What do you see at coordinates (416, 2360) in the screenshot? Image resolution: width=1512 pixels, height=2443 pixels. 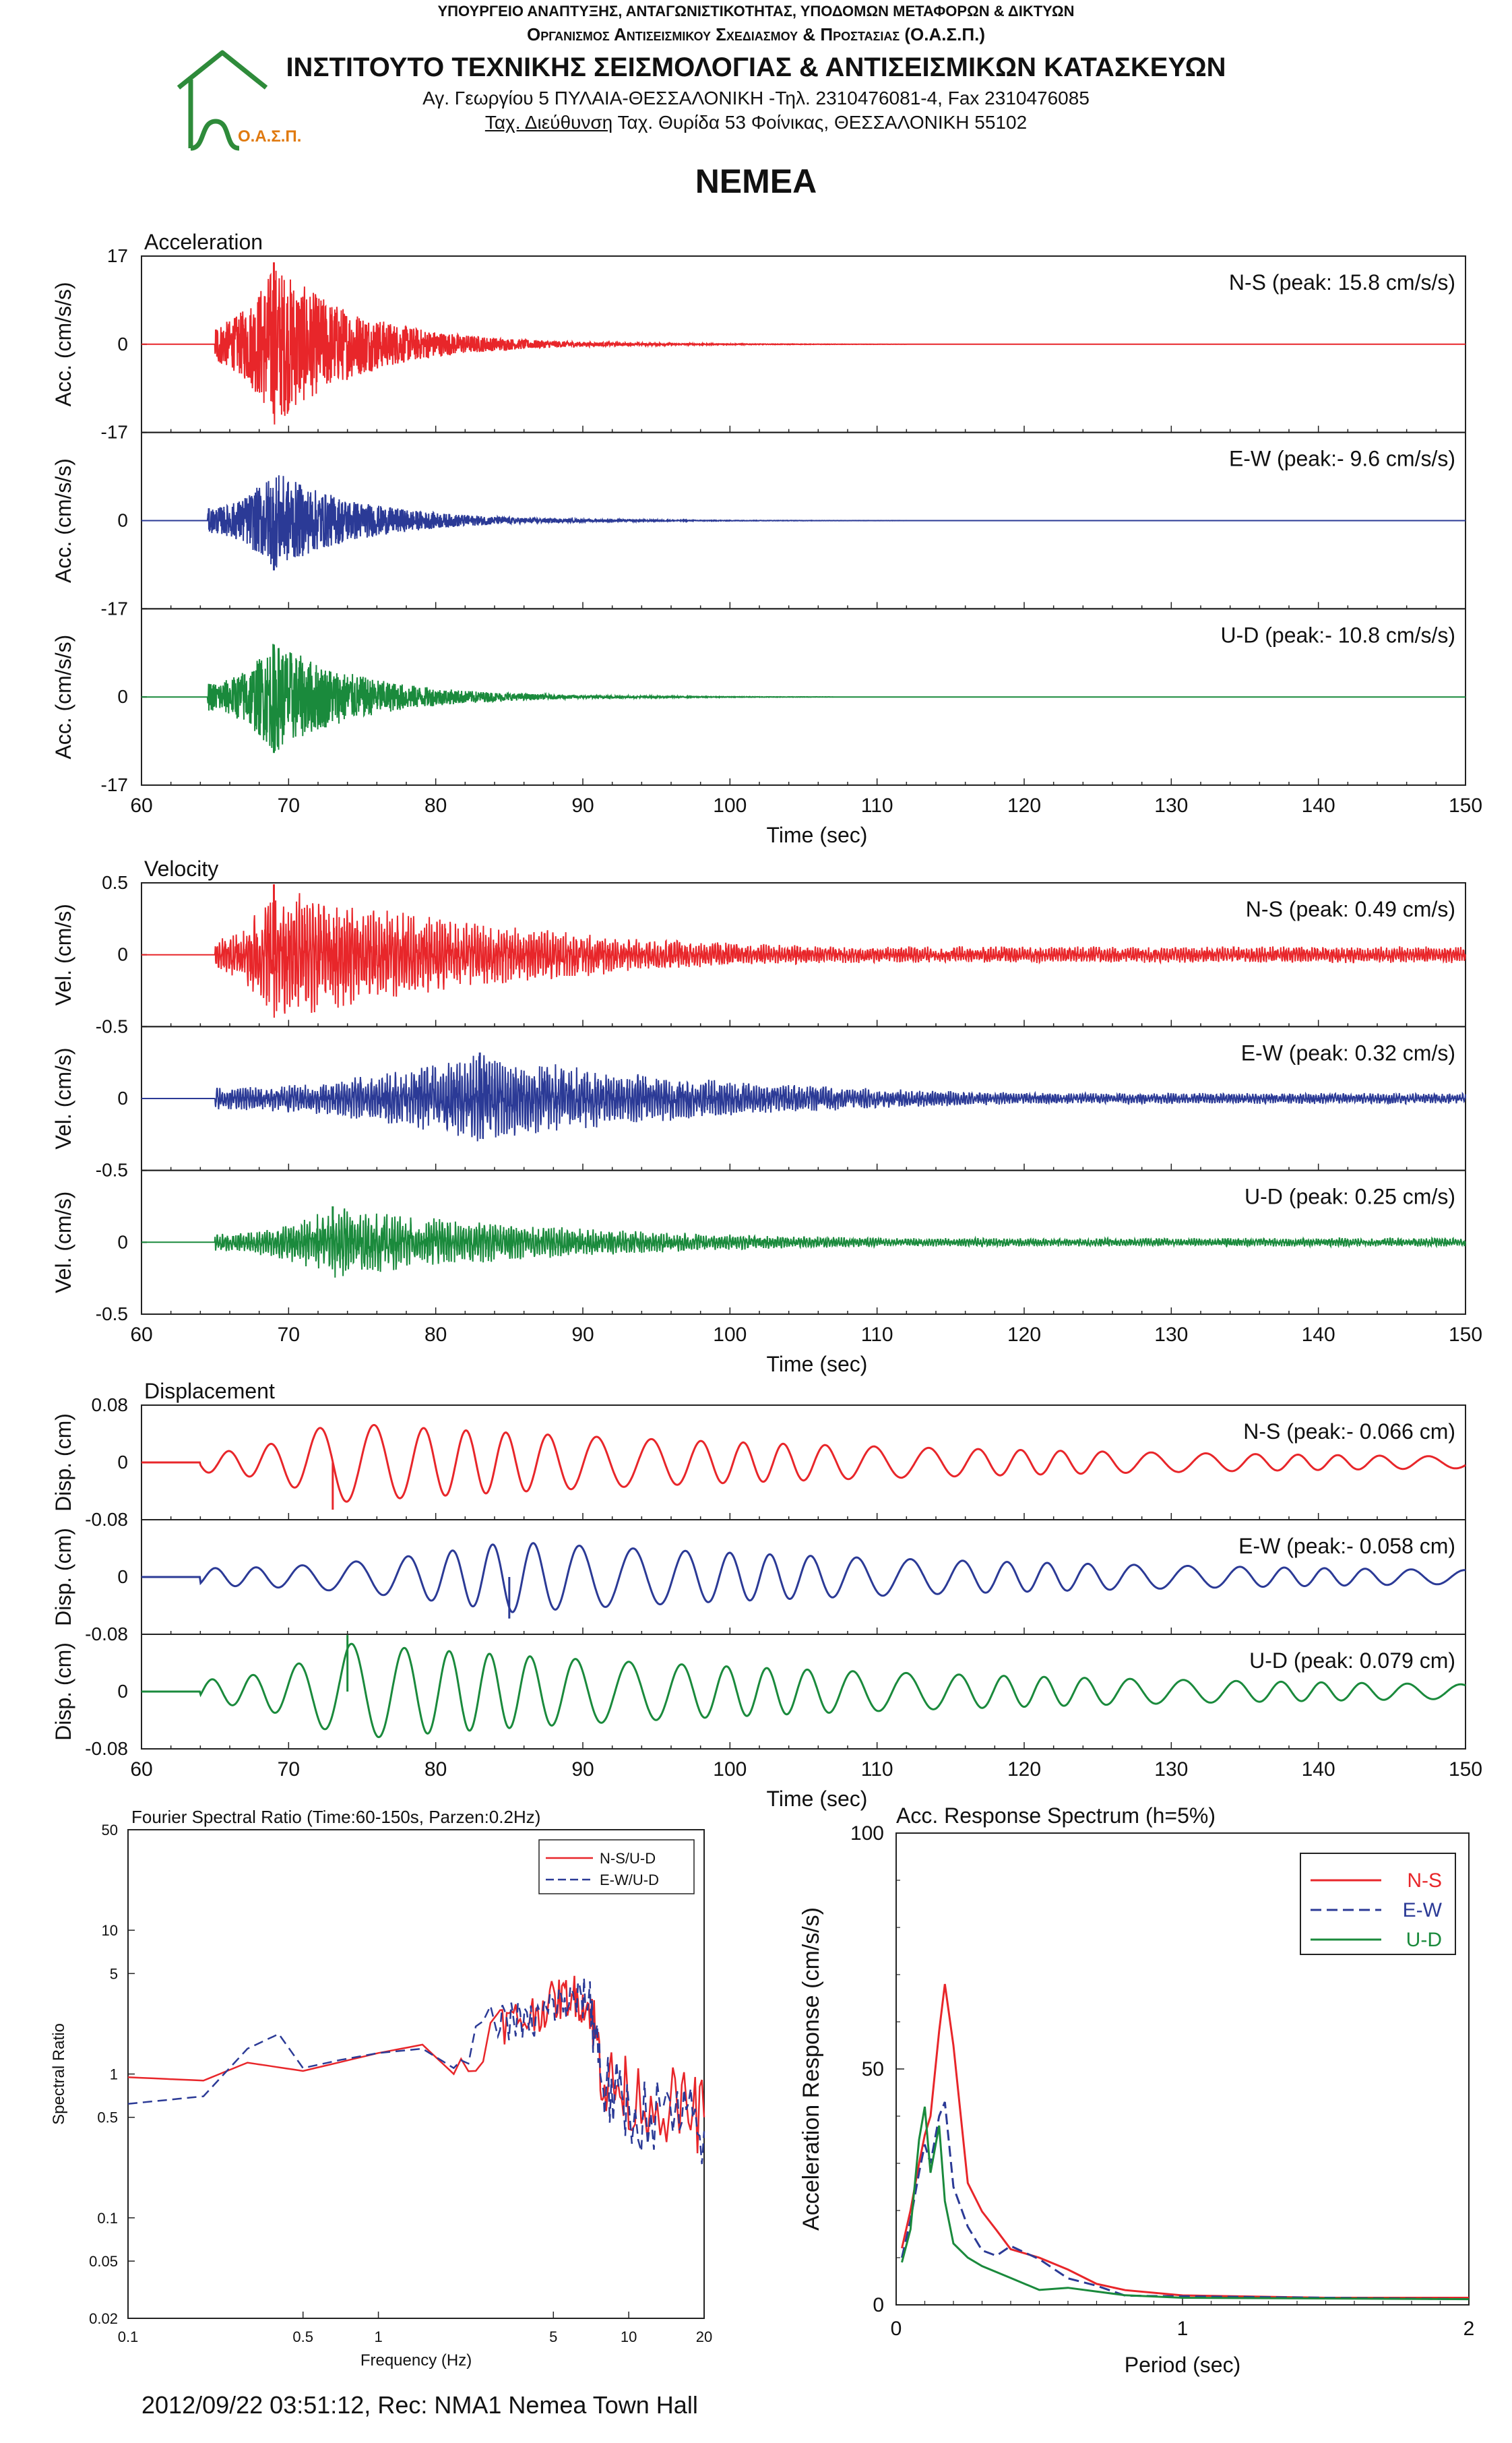 I see `x-axis-label: Frequency (Hz)` at bounding box center [416, 2360].